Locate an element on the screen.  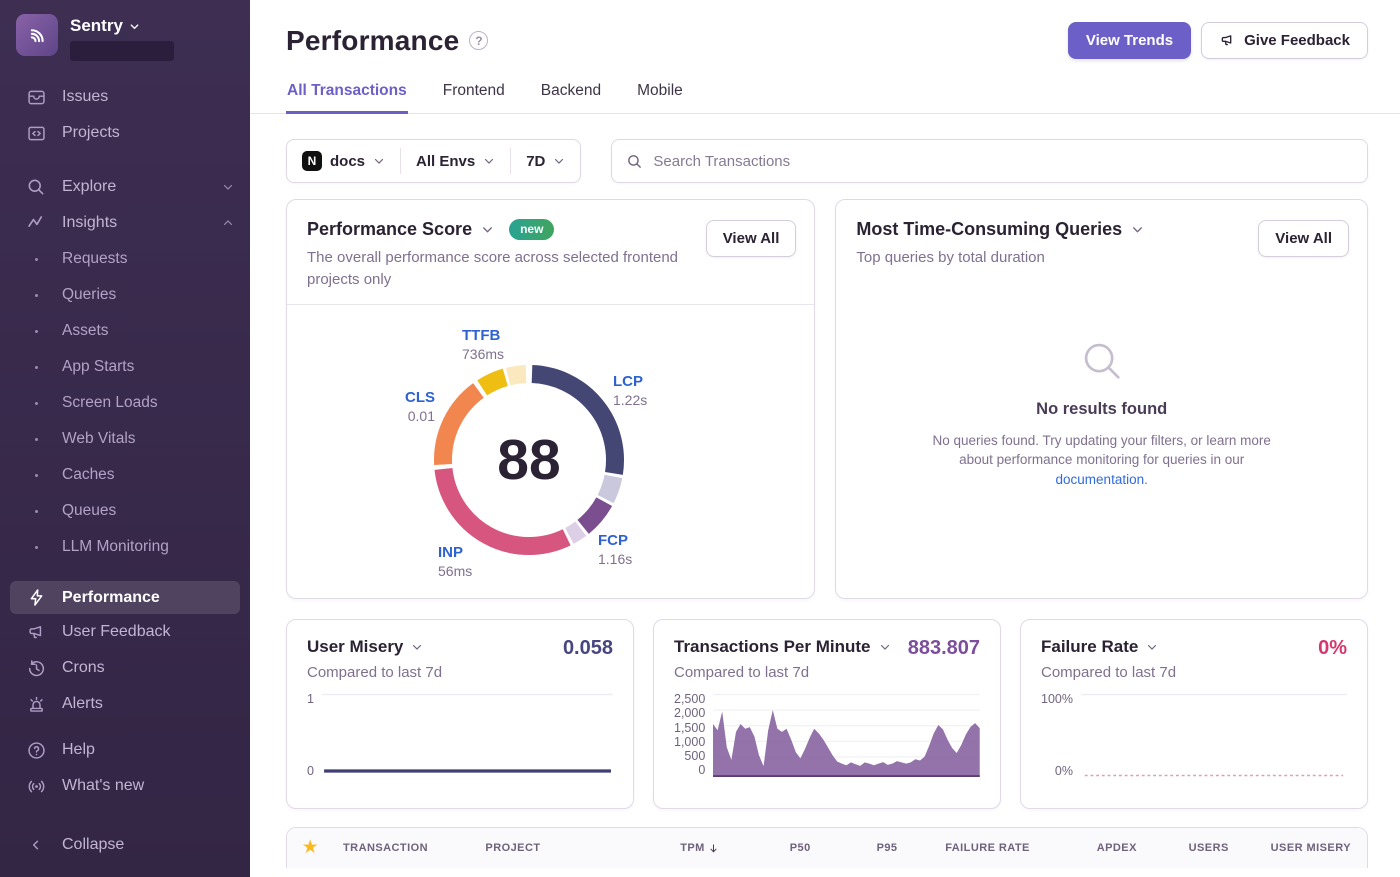
empty-state-title: No results found is located at coordinates (1102, 408).